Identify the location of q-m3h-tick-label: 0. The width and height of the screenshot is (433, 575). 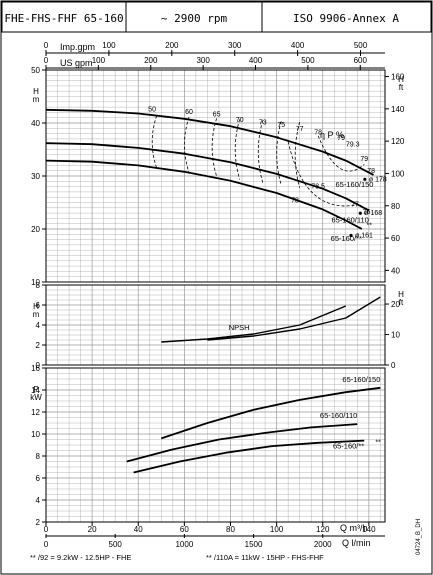
(46, 529).